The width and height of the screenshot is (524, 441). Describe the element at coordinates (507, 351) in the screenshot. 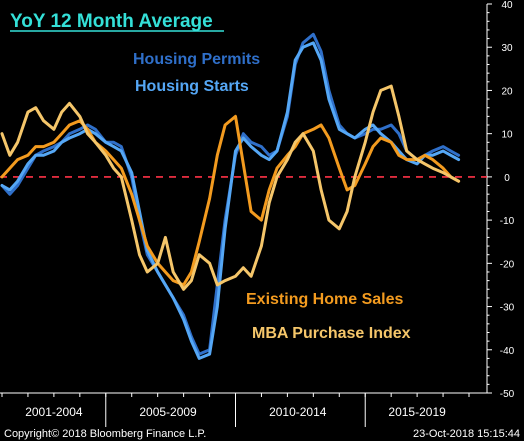

I see `y-tick-label: -40` at that location.